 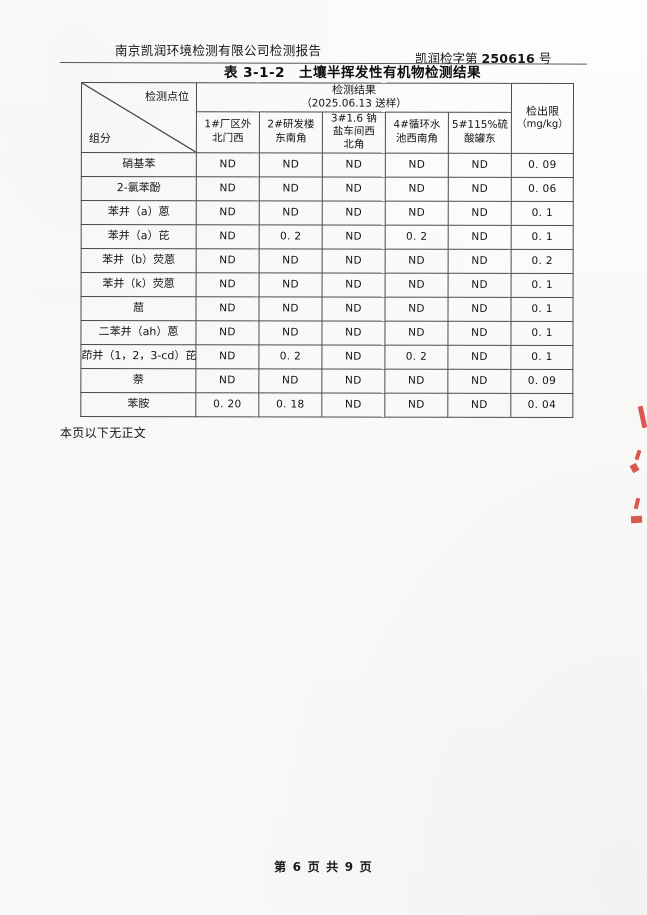 I want to click on site-header-4: 4#循环水 池西南角, so click(x=417, y=132).